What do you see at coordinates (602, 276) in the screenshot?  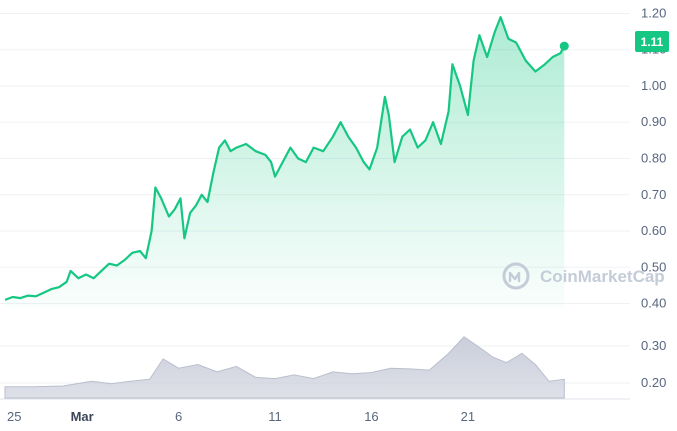 I see `watermark-text: CoinMarketCap` at bounding box center [602, 276].